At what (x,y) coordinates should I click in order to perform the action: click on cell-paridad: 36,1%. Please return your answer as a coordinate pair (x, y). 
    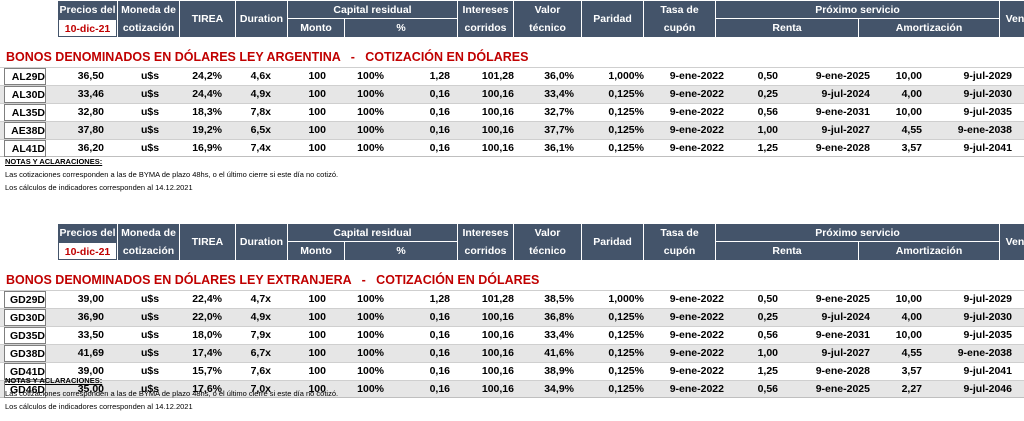
    Looking at the image, I should click on (559, 148).